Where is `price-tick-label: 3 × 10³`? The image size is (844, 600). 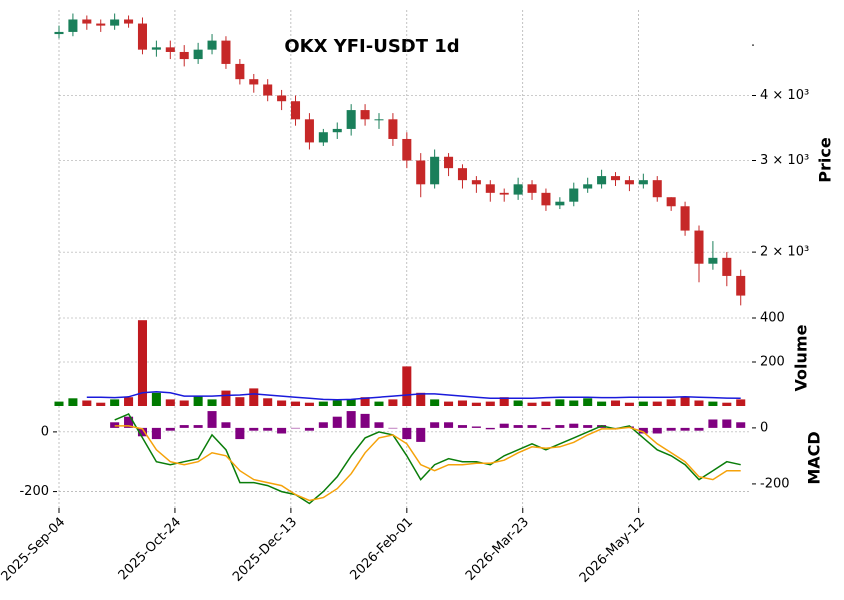 price-tick-label: 3 × 10³ is located at coordinates (784, 160).